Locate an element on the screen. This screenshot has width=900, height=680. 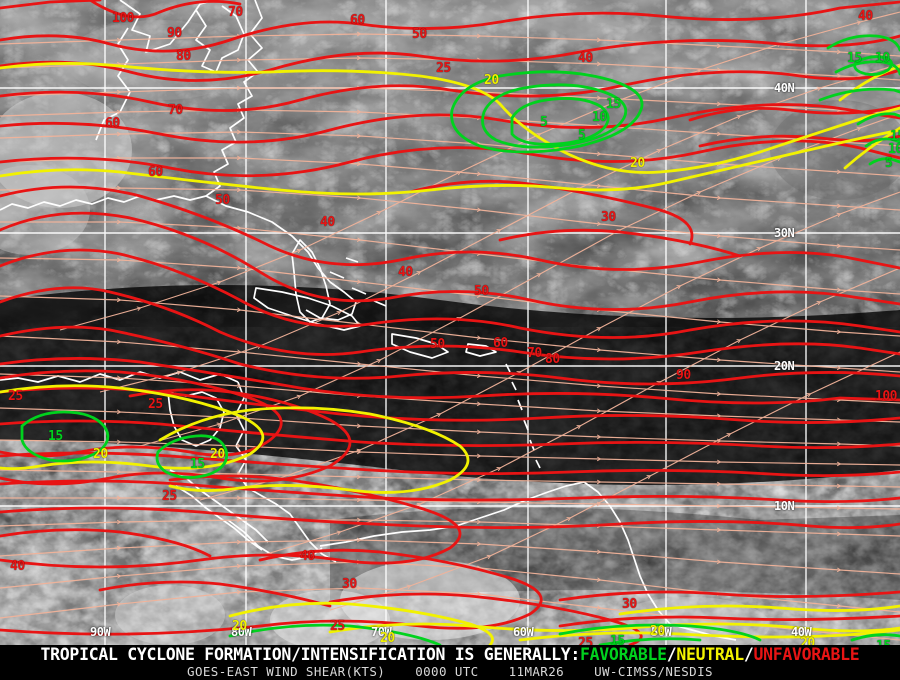
grid-label-lon-80w: 80W is located at coordinates (241, 632).